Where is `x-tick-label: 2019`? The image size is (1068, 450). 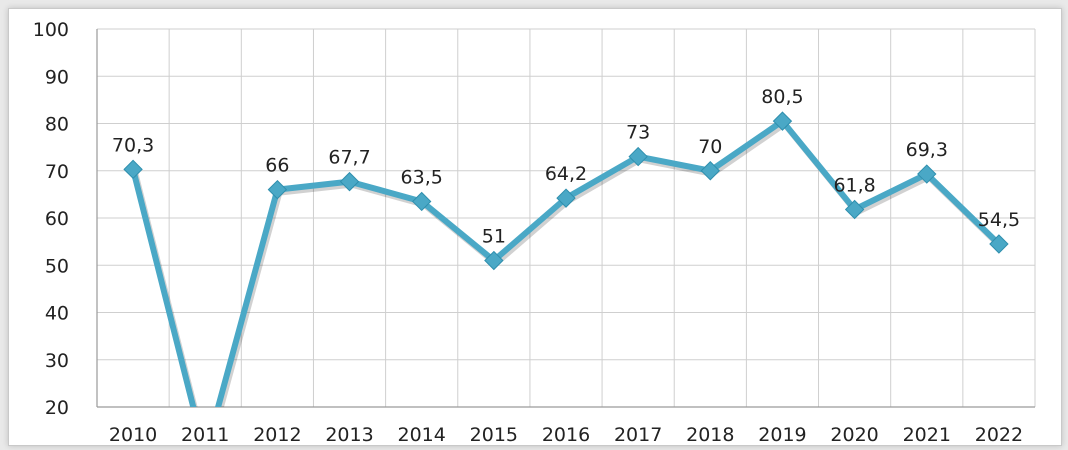
x-tick-label: 2019 is located at coordinates (782, 434).